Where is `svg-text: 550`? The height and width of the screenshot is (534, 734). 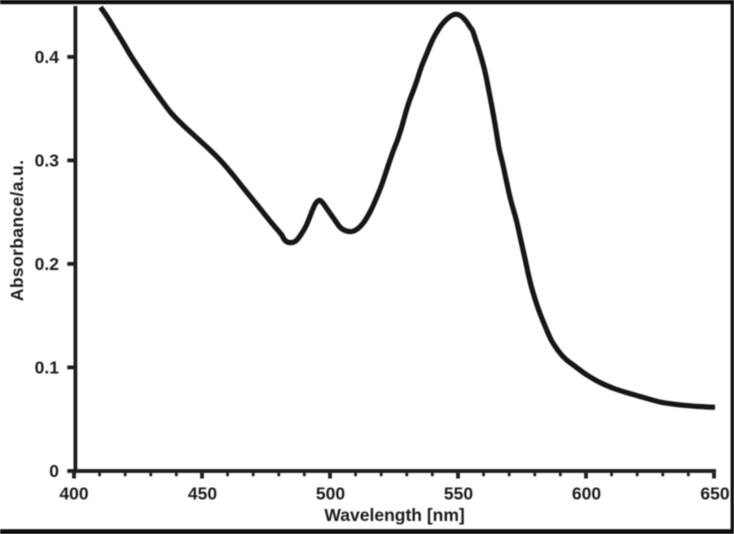
svg-text: 550 is located at coordinates (458, 493).